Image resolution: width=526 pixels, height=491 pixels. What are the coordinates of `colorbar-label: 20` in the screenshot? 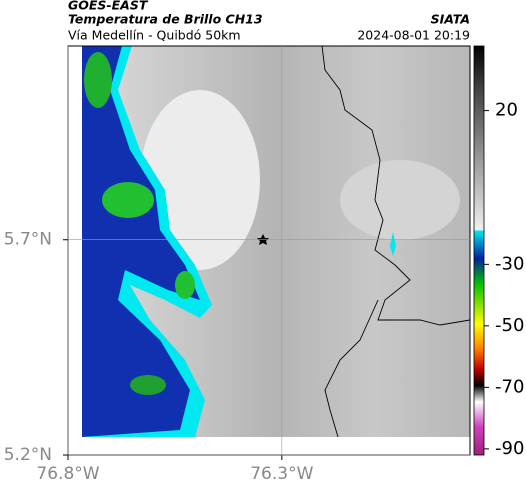 It's located at (506, 110).